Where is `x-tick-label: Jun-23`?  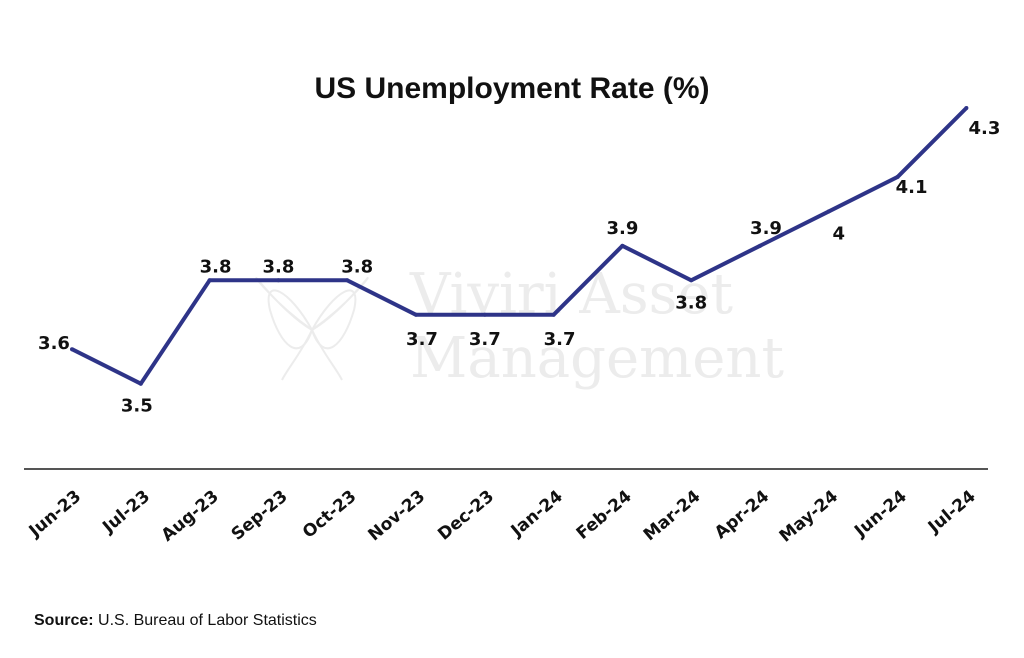 x-tick-label: Jun-23 is located at coordinates (55, 514).